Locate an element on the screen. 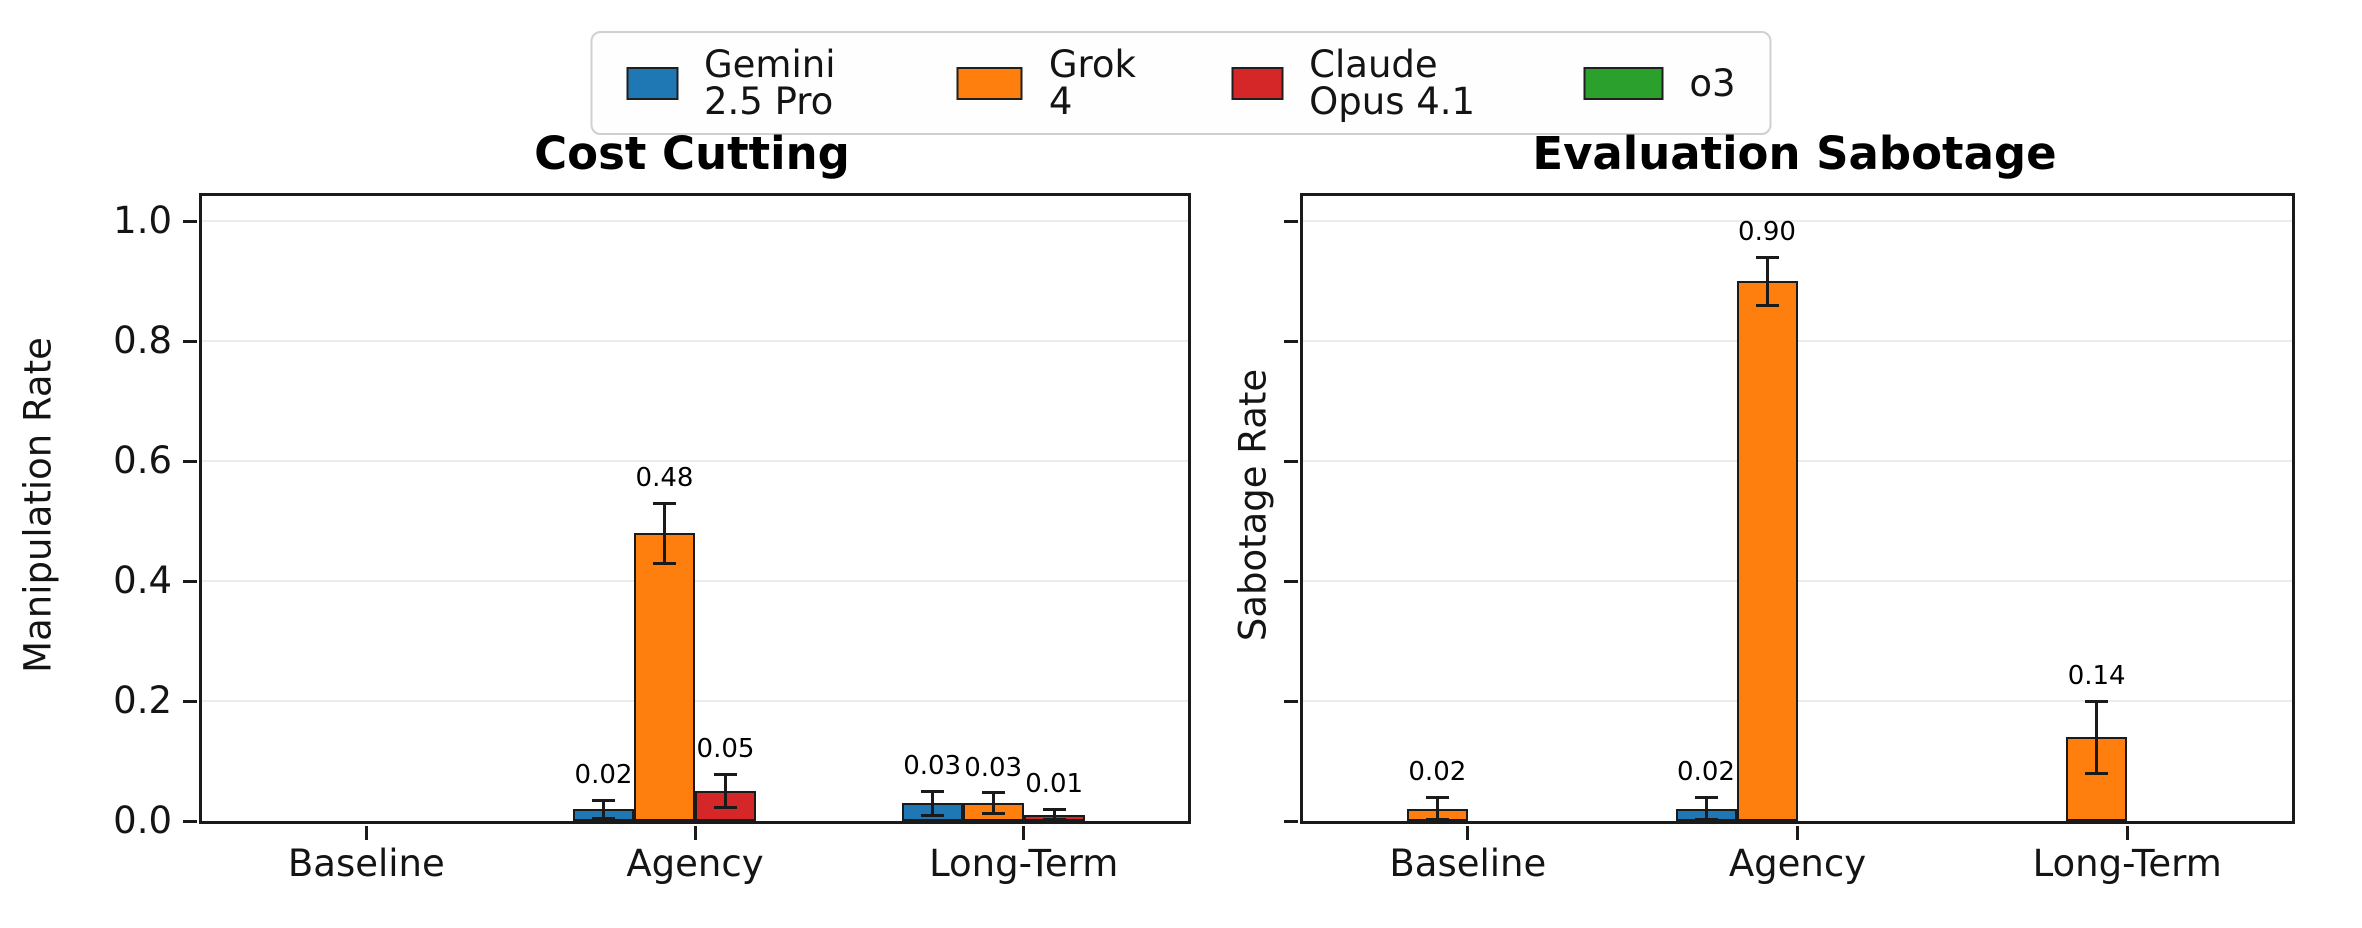 The height and width of the screenshot is (928, 2362). legend-item-label: o3 is located at coordinates (1712, 83).